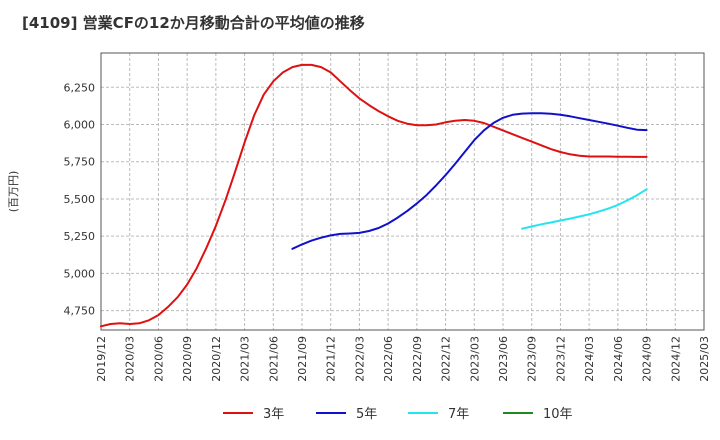  I want to click on x-tick-label: 2023/12, so click(560, 359).